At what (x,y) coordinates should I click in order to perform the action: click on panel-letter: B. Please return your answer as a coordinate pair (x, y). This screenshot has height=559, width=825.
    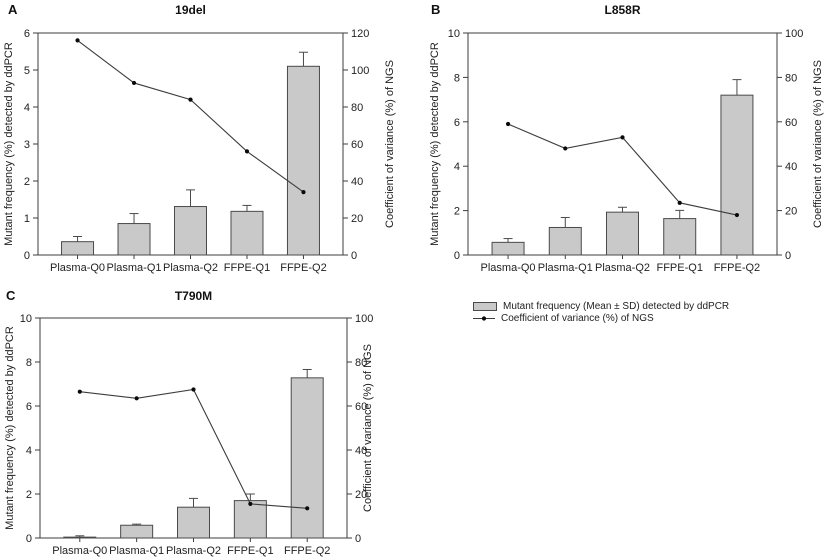
    Looking at the image, I should click on (436, 9).